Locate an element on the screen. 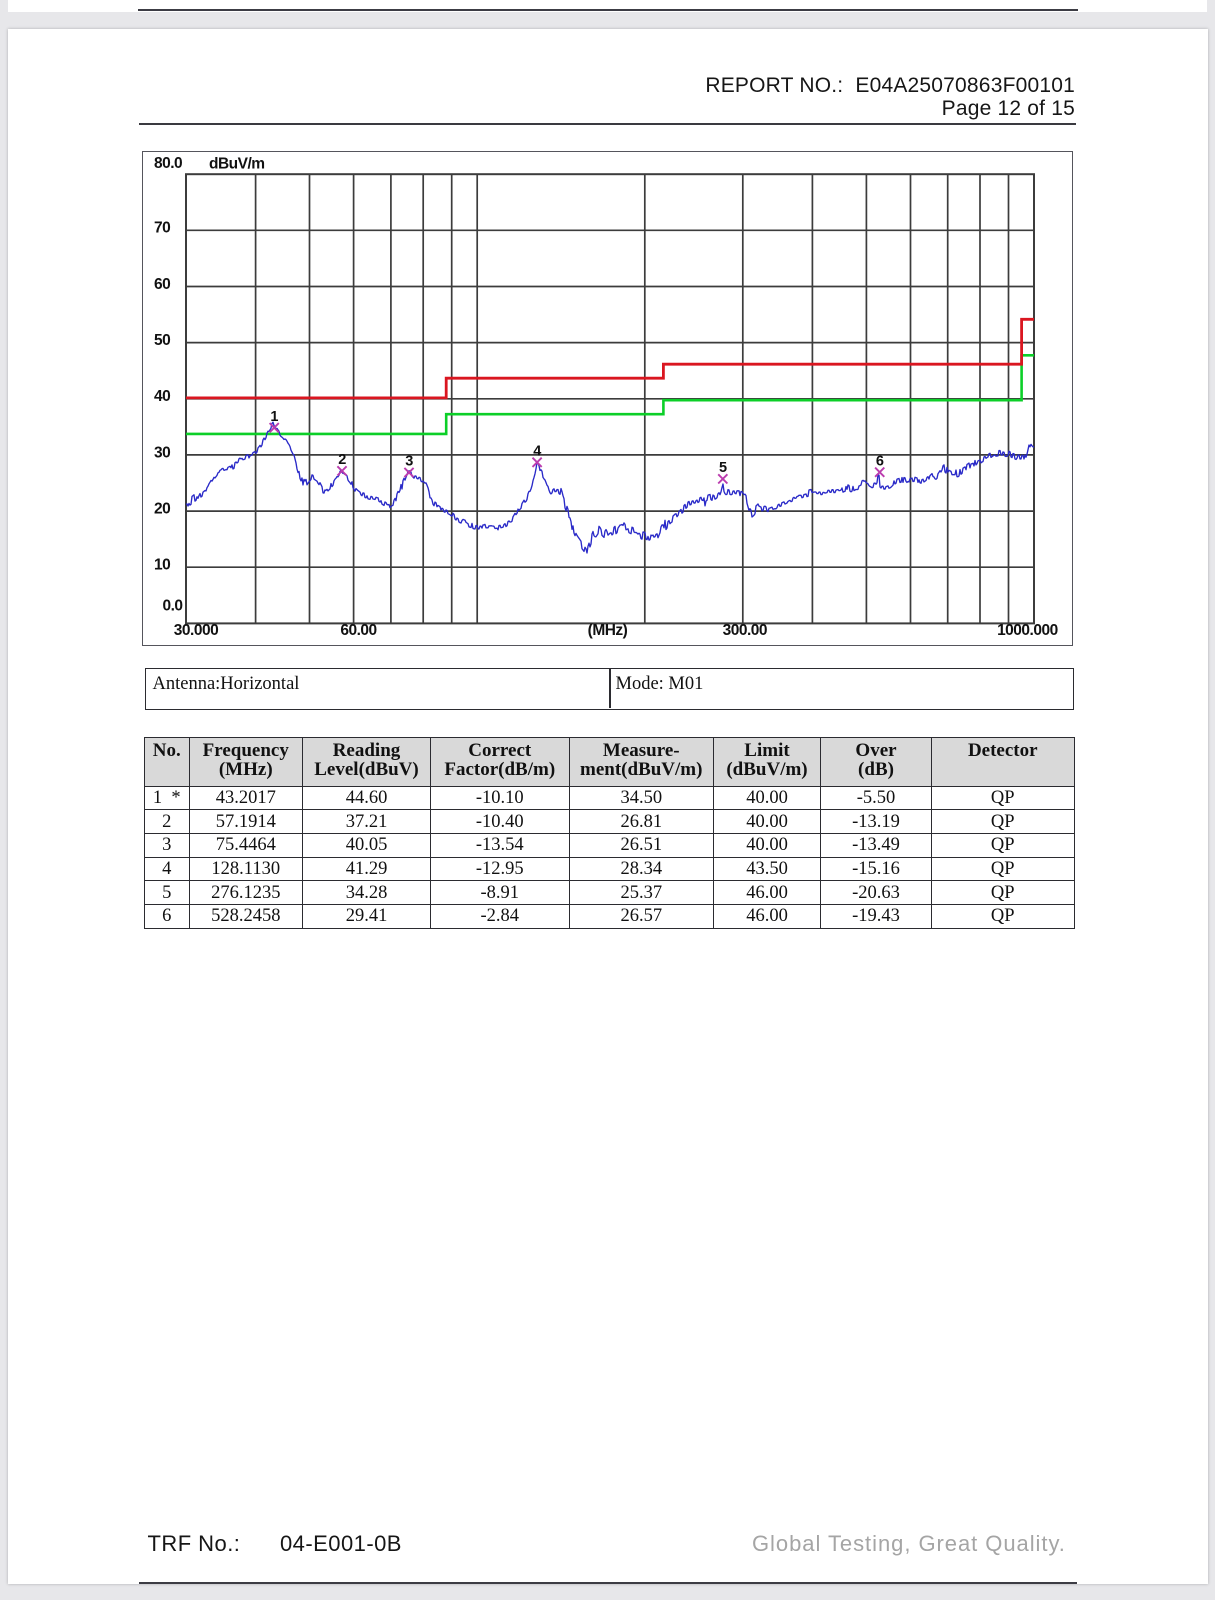  svg-text: 20 is located at coordinates (162, 509).